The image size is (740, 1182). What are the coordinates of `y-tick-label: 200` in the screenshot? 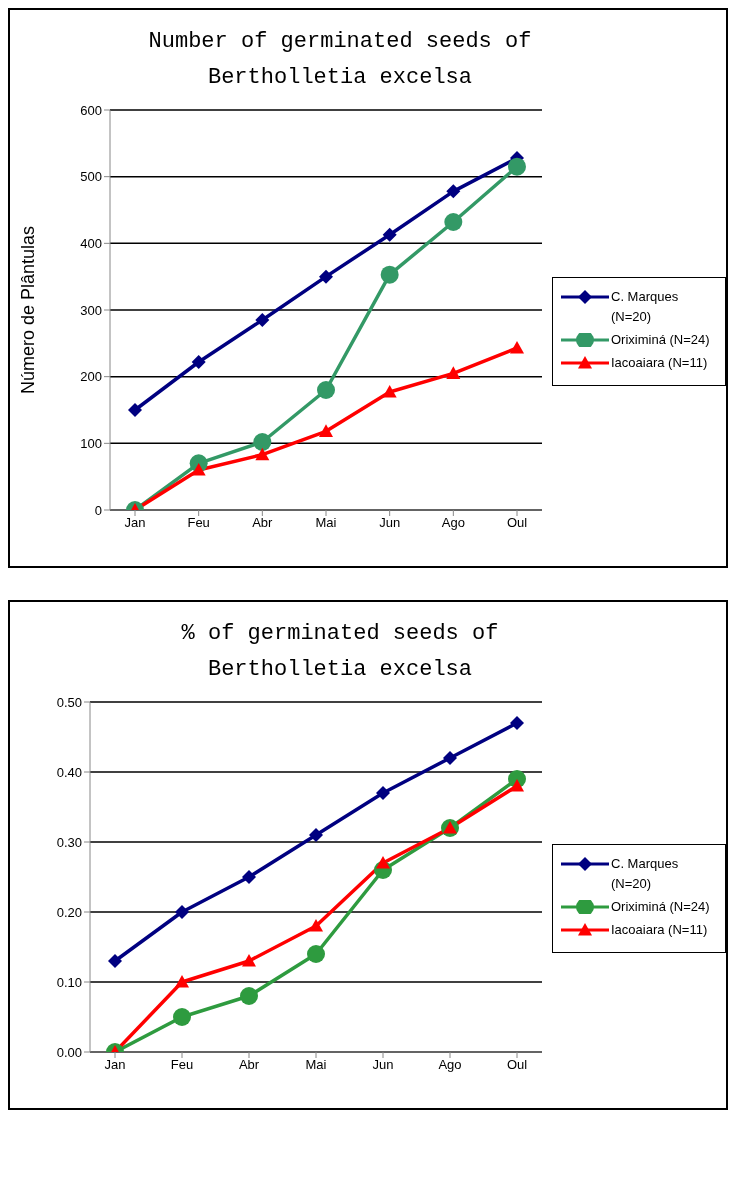 It's located at (91, 377).